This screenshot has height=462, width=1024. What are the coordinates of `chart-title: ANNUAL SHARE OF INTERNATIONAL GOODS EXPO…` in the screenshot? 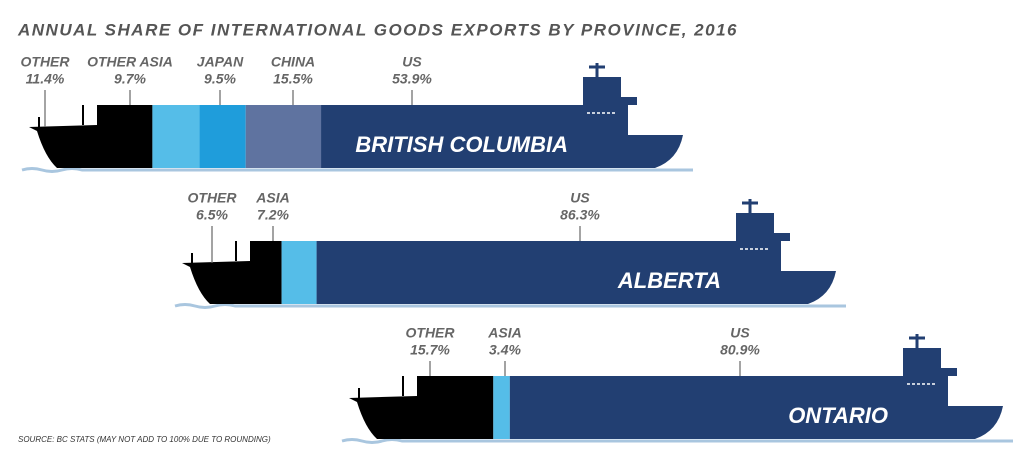 It's located at (377, 29).